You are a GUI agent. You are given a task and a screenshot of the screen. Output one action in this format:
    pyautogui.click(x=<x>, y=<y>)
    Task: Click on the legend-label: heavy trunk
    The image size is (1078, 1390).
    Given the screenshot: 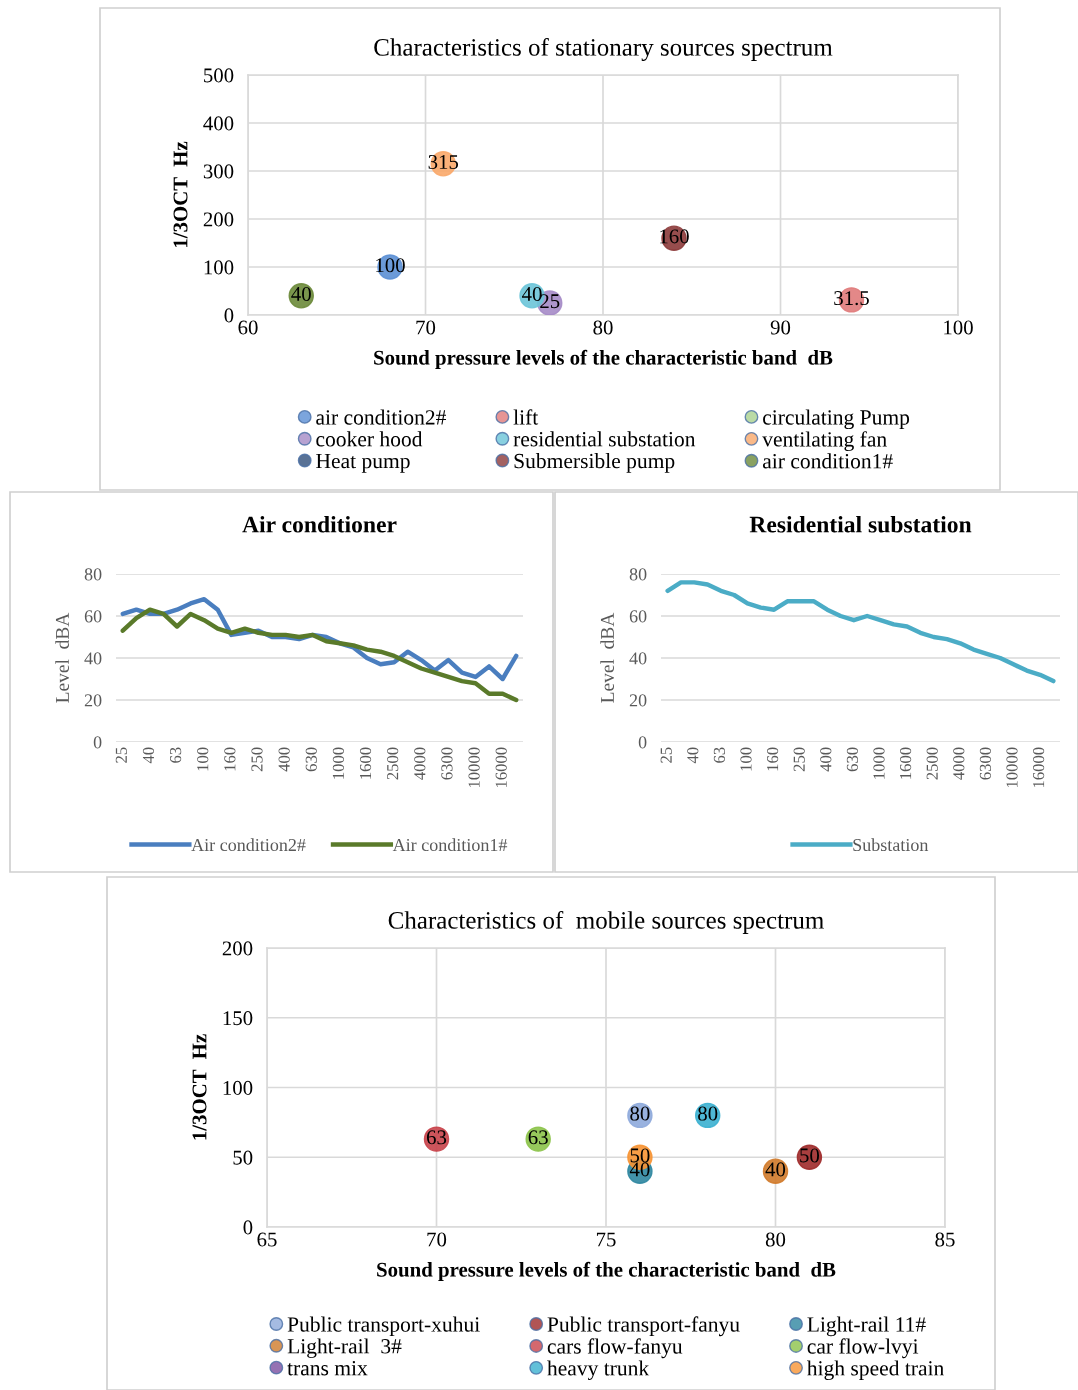 What is the action you would take?
    pyautogui.click(x=598, y=1370)
    